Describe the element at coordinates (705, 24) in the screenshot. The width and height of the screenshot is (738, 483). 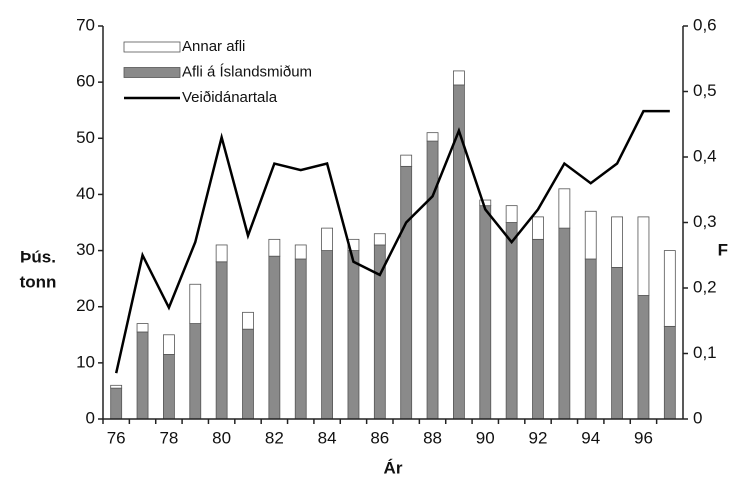
I see `y2-tick-label: 0,6` at that location.